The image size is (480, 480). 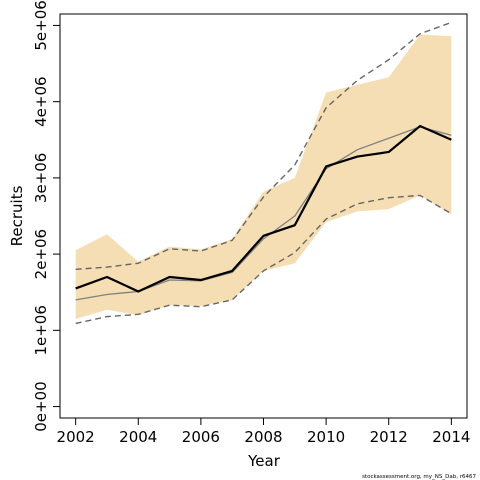 What do you see at coordinates (201, 437) in the screenshot?
I see `x-tick-label: 2006` at bounding box center [201, 437].